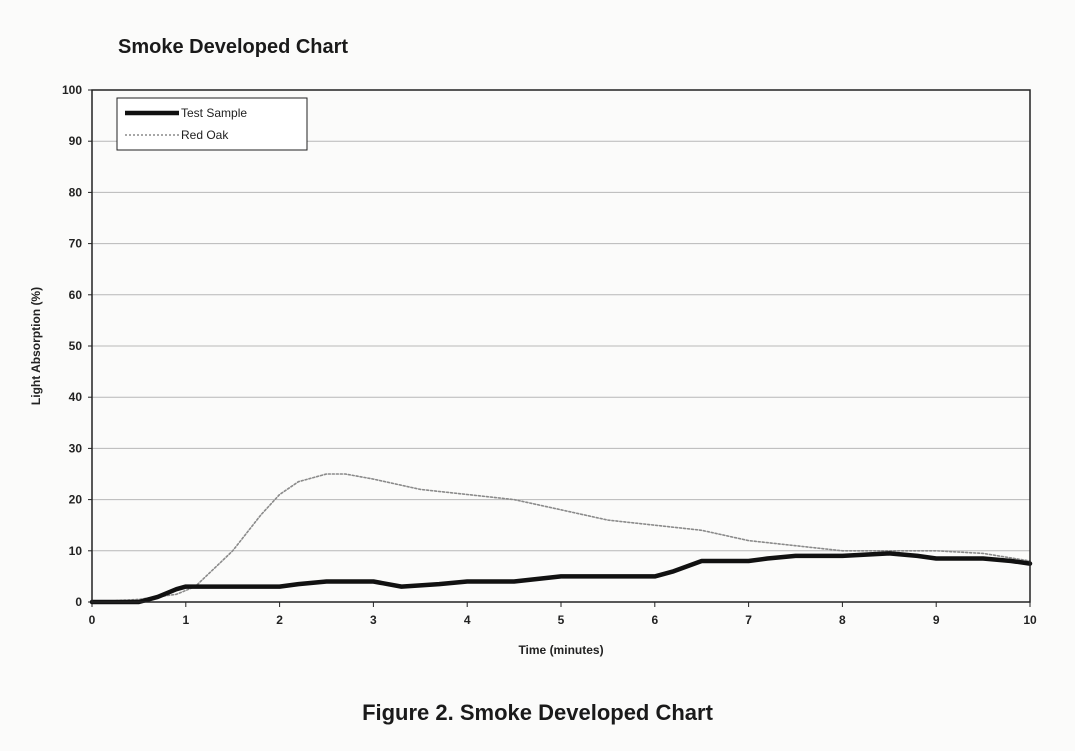 The height and width of the screenshot is (751, 1075). Describe the element at coordinates (76, 500) in the screenshot. I see `y-tick-label: 20` at that location.